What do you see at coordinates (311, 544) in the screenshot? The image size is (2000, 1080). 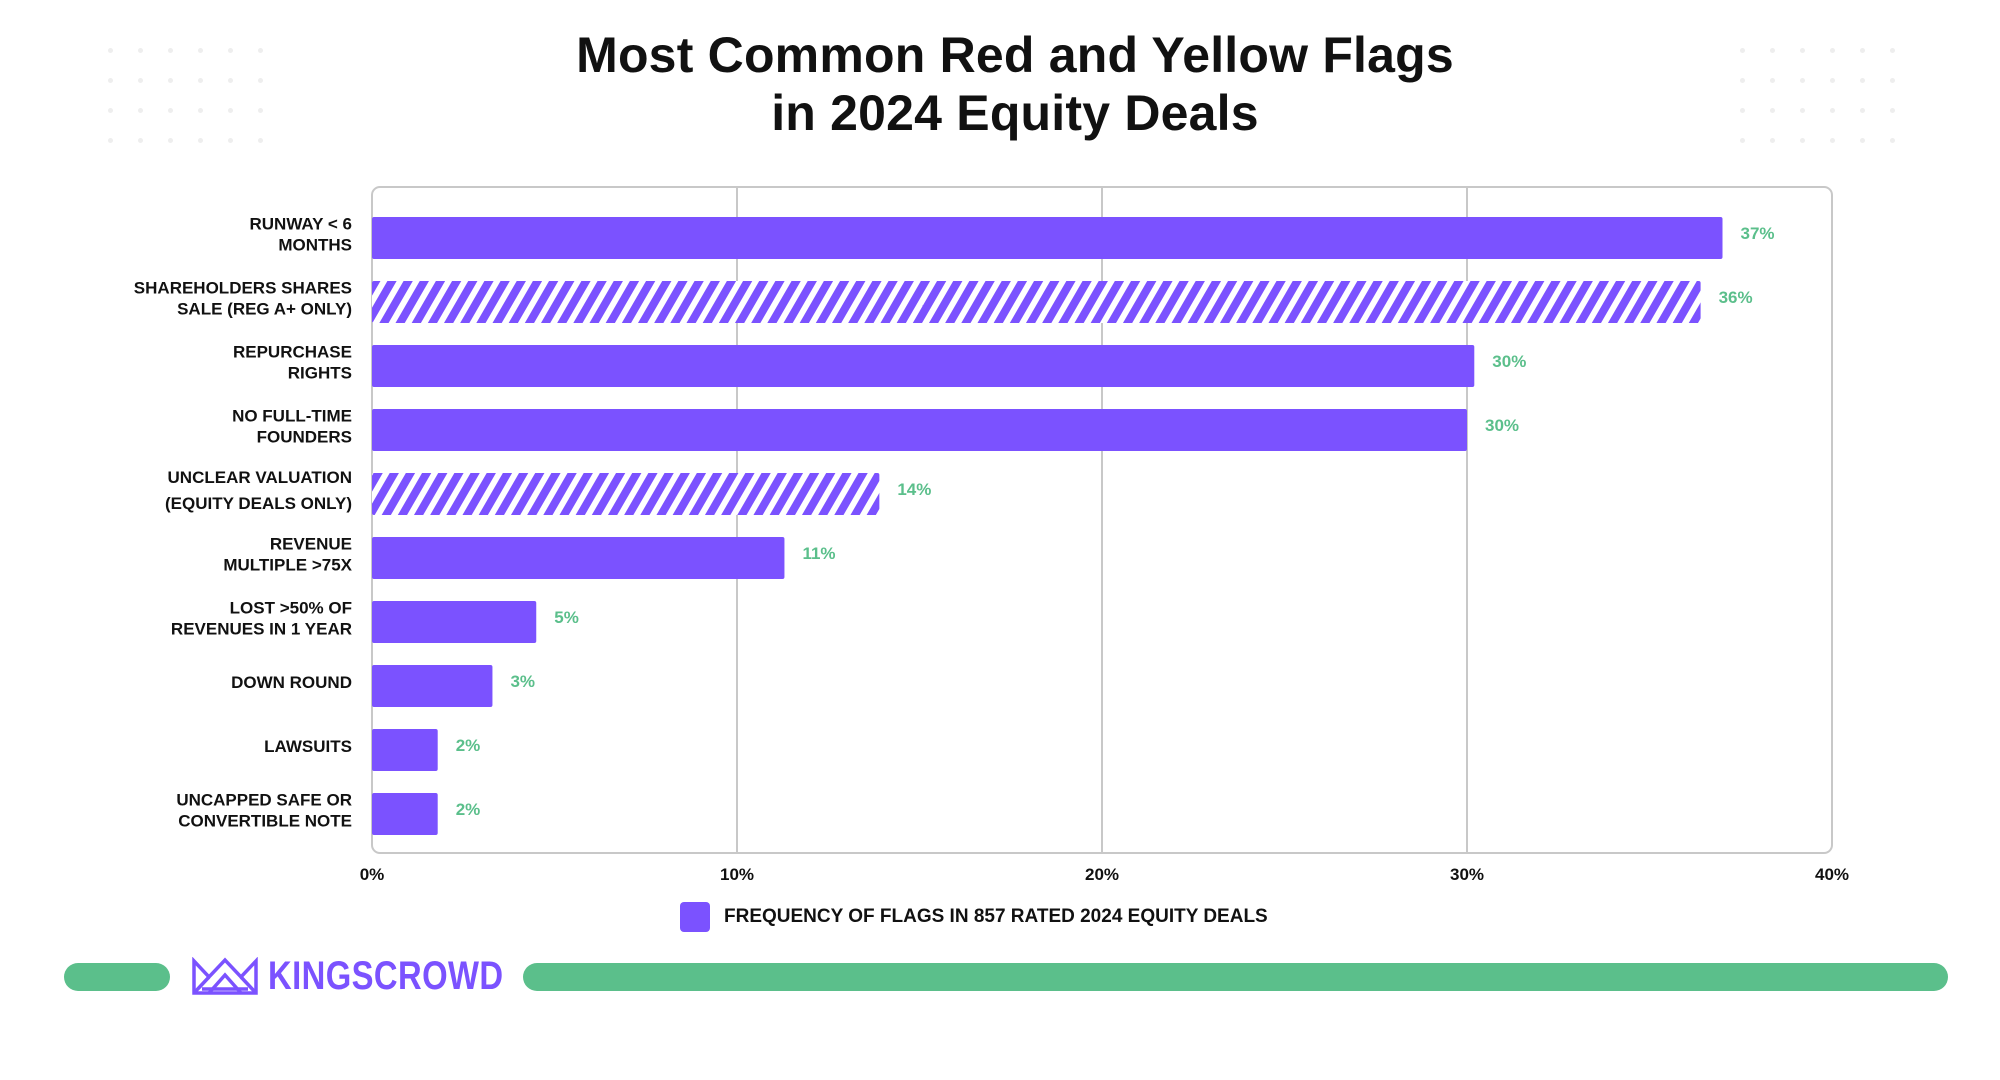 I see `category-label: REVENUE` at bounding box center [311, 544].